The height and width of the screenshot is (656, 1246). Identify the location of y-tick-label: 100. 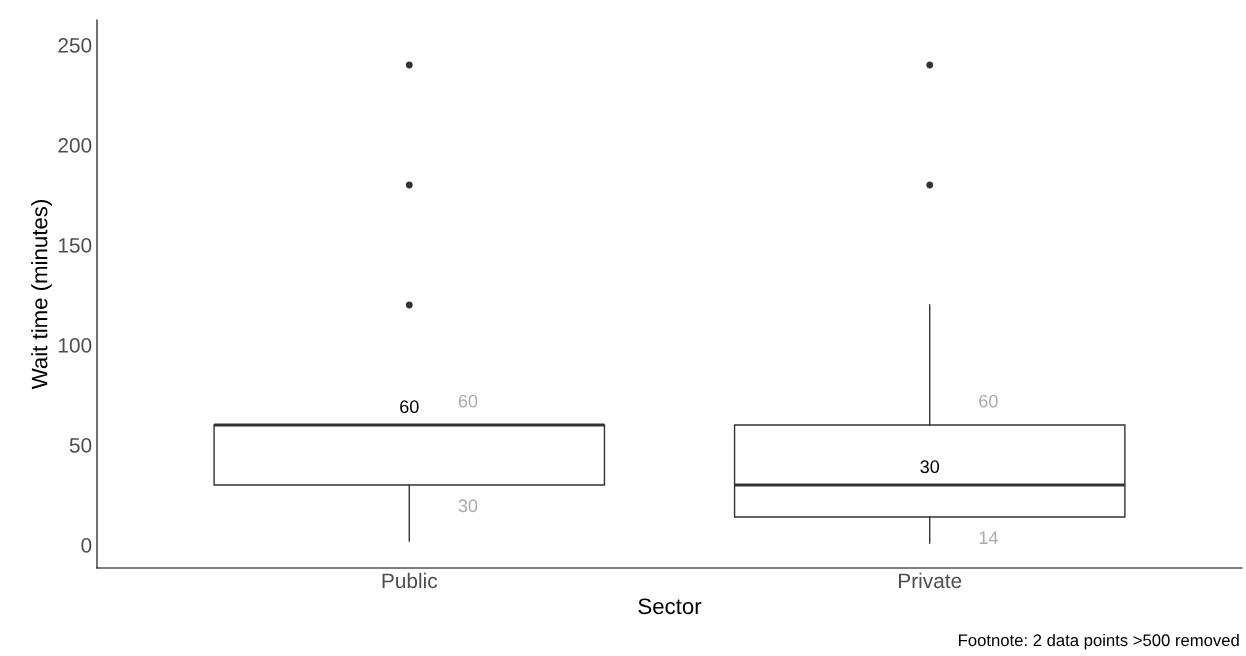
(75, 345).